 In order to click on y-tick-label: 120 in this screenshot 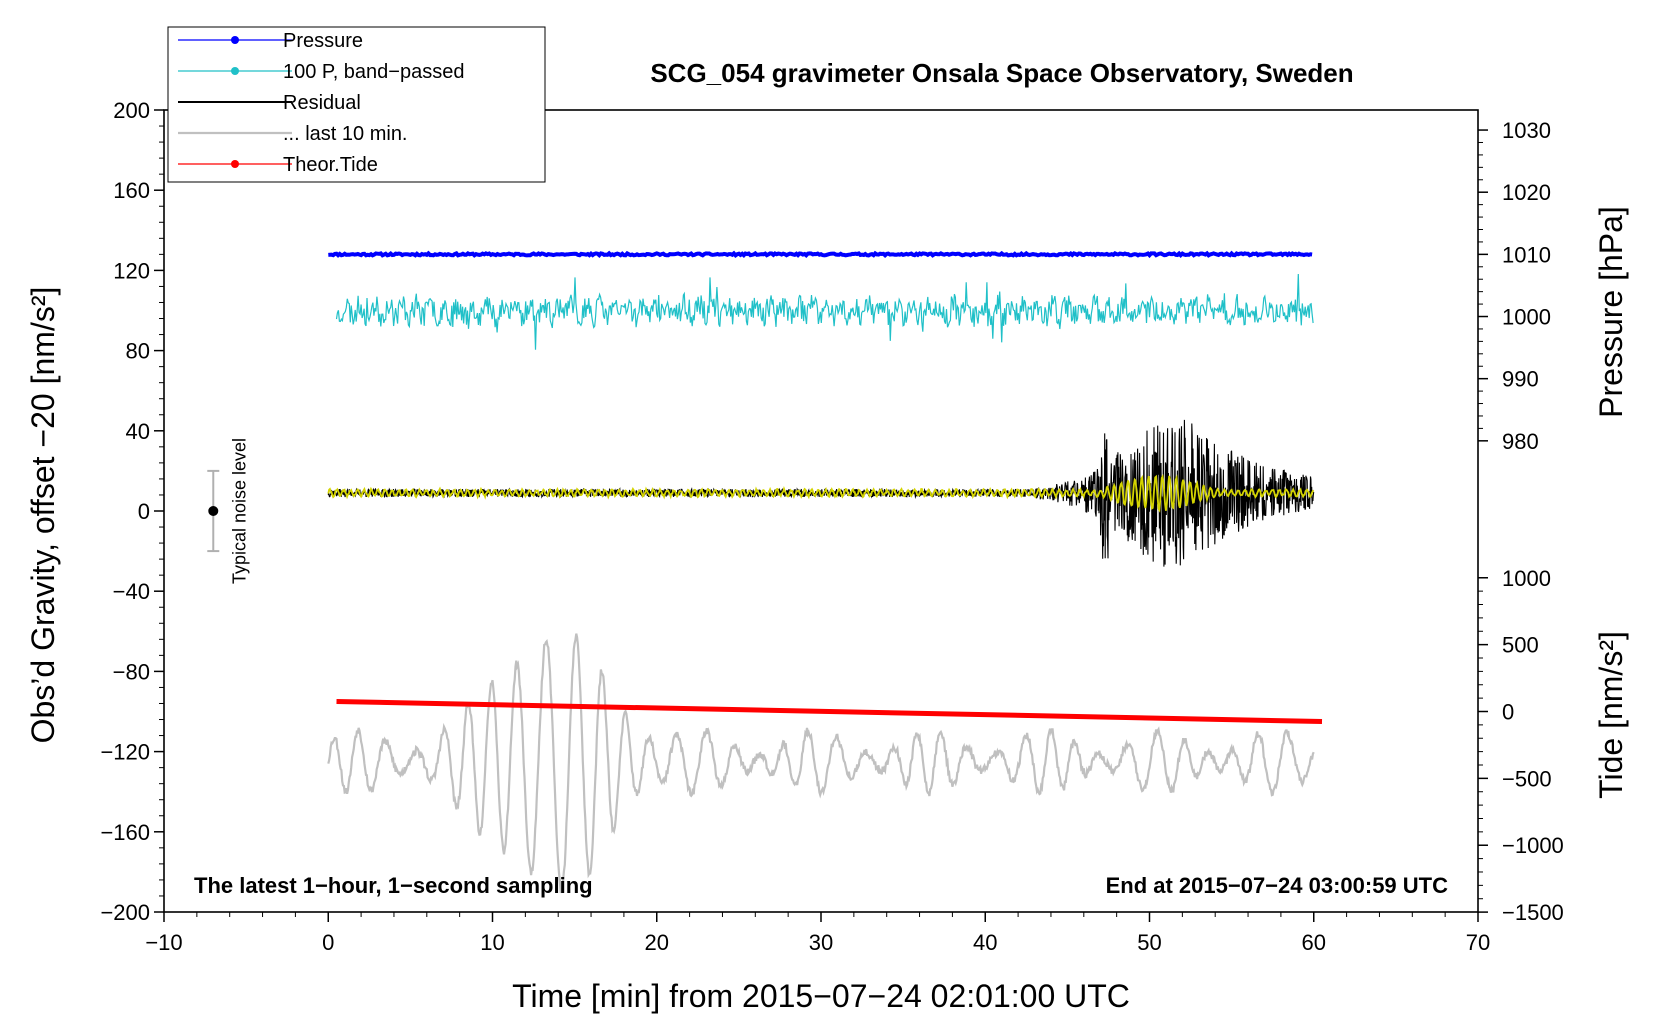, I will do `click(131, 270)`.